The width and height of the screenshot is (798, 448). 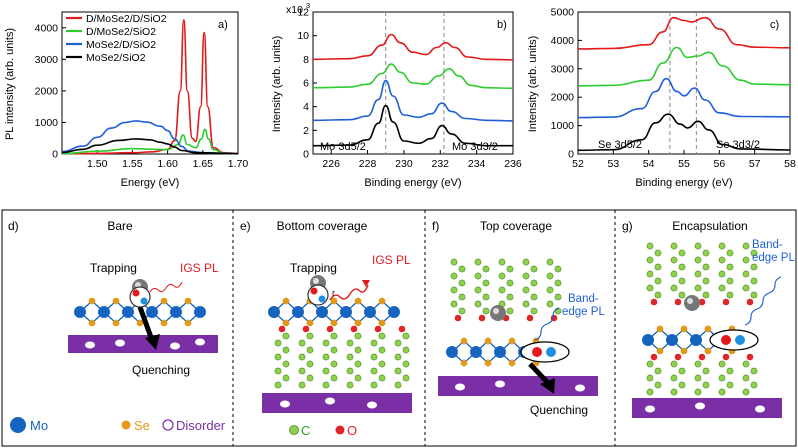 I want to click on y-tick-label: 0, so click(x=306, y=155).